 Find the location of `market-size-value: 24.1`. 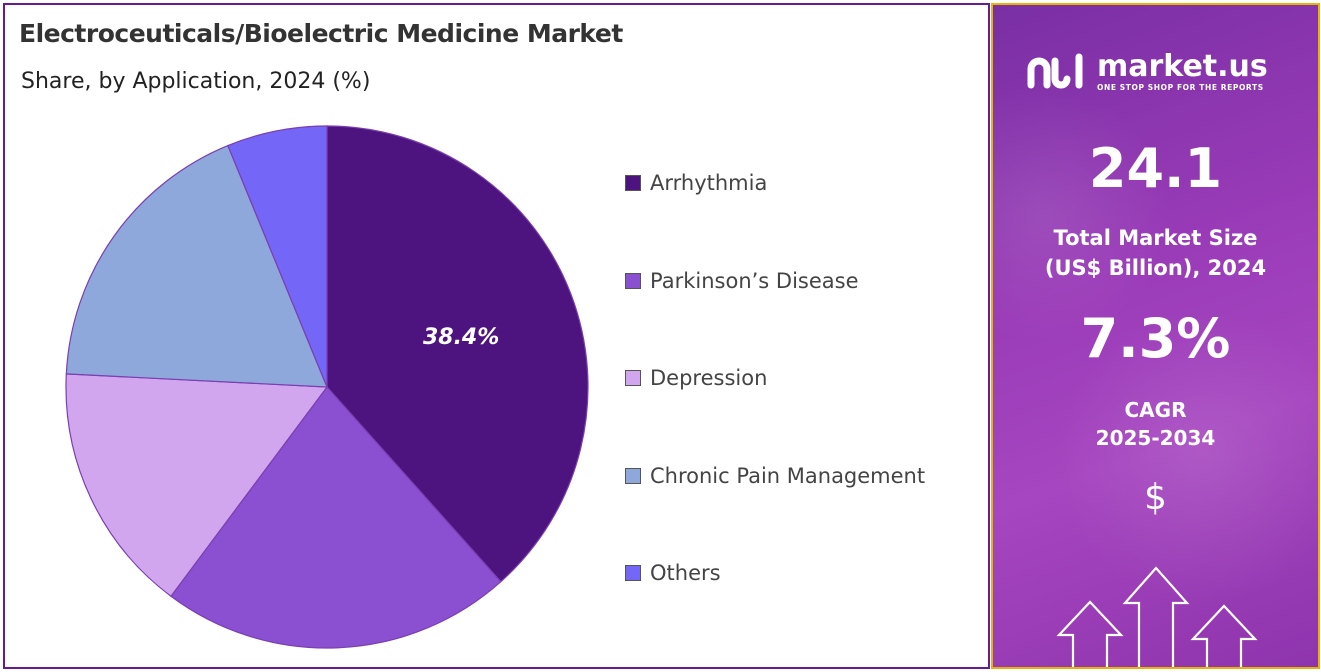

market-size-value: 24.1 is located at coordinates (1155, 168).